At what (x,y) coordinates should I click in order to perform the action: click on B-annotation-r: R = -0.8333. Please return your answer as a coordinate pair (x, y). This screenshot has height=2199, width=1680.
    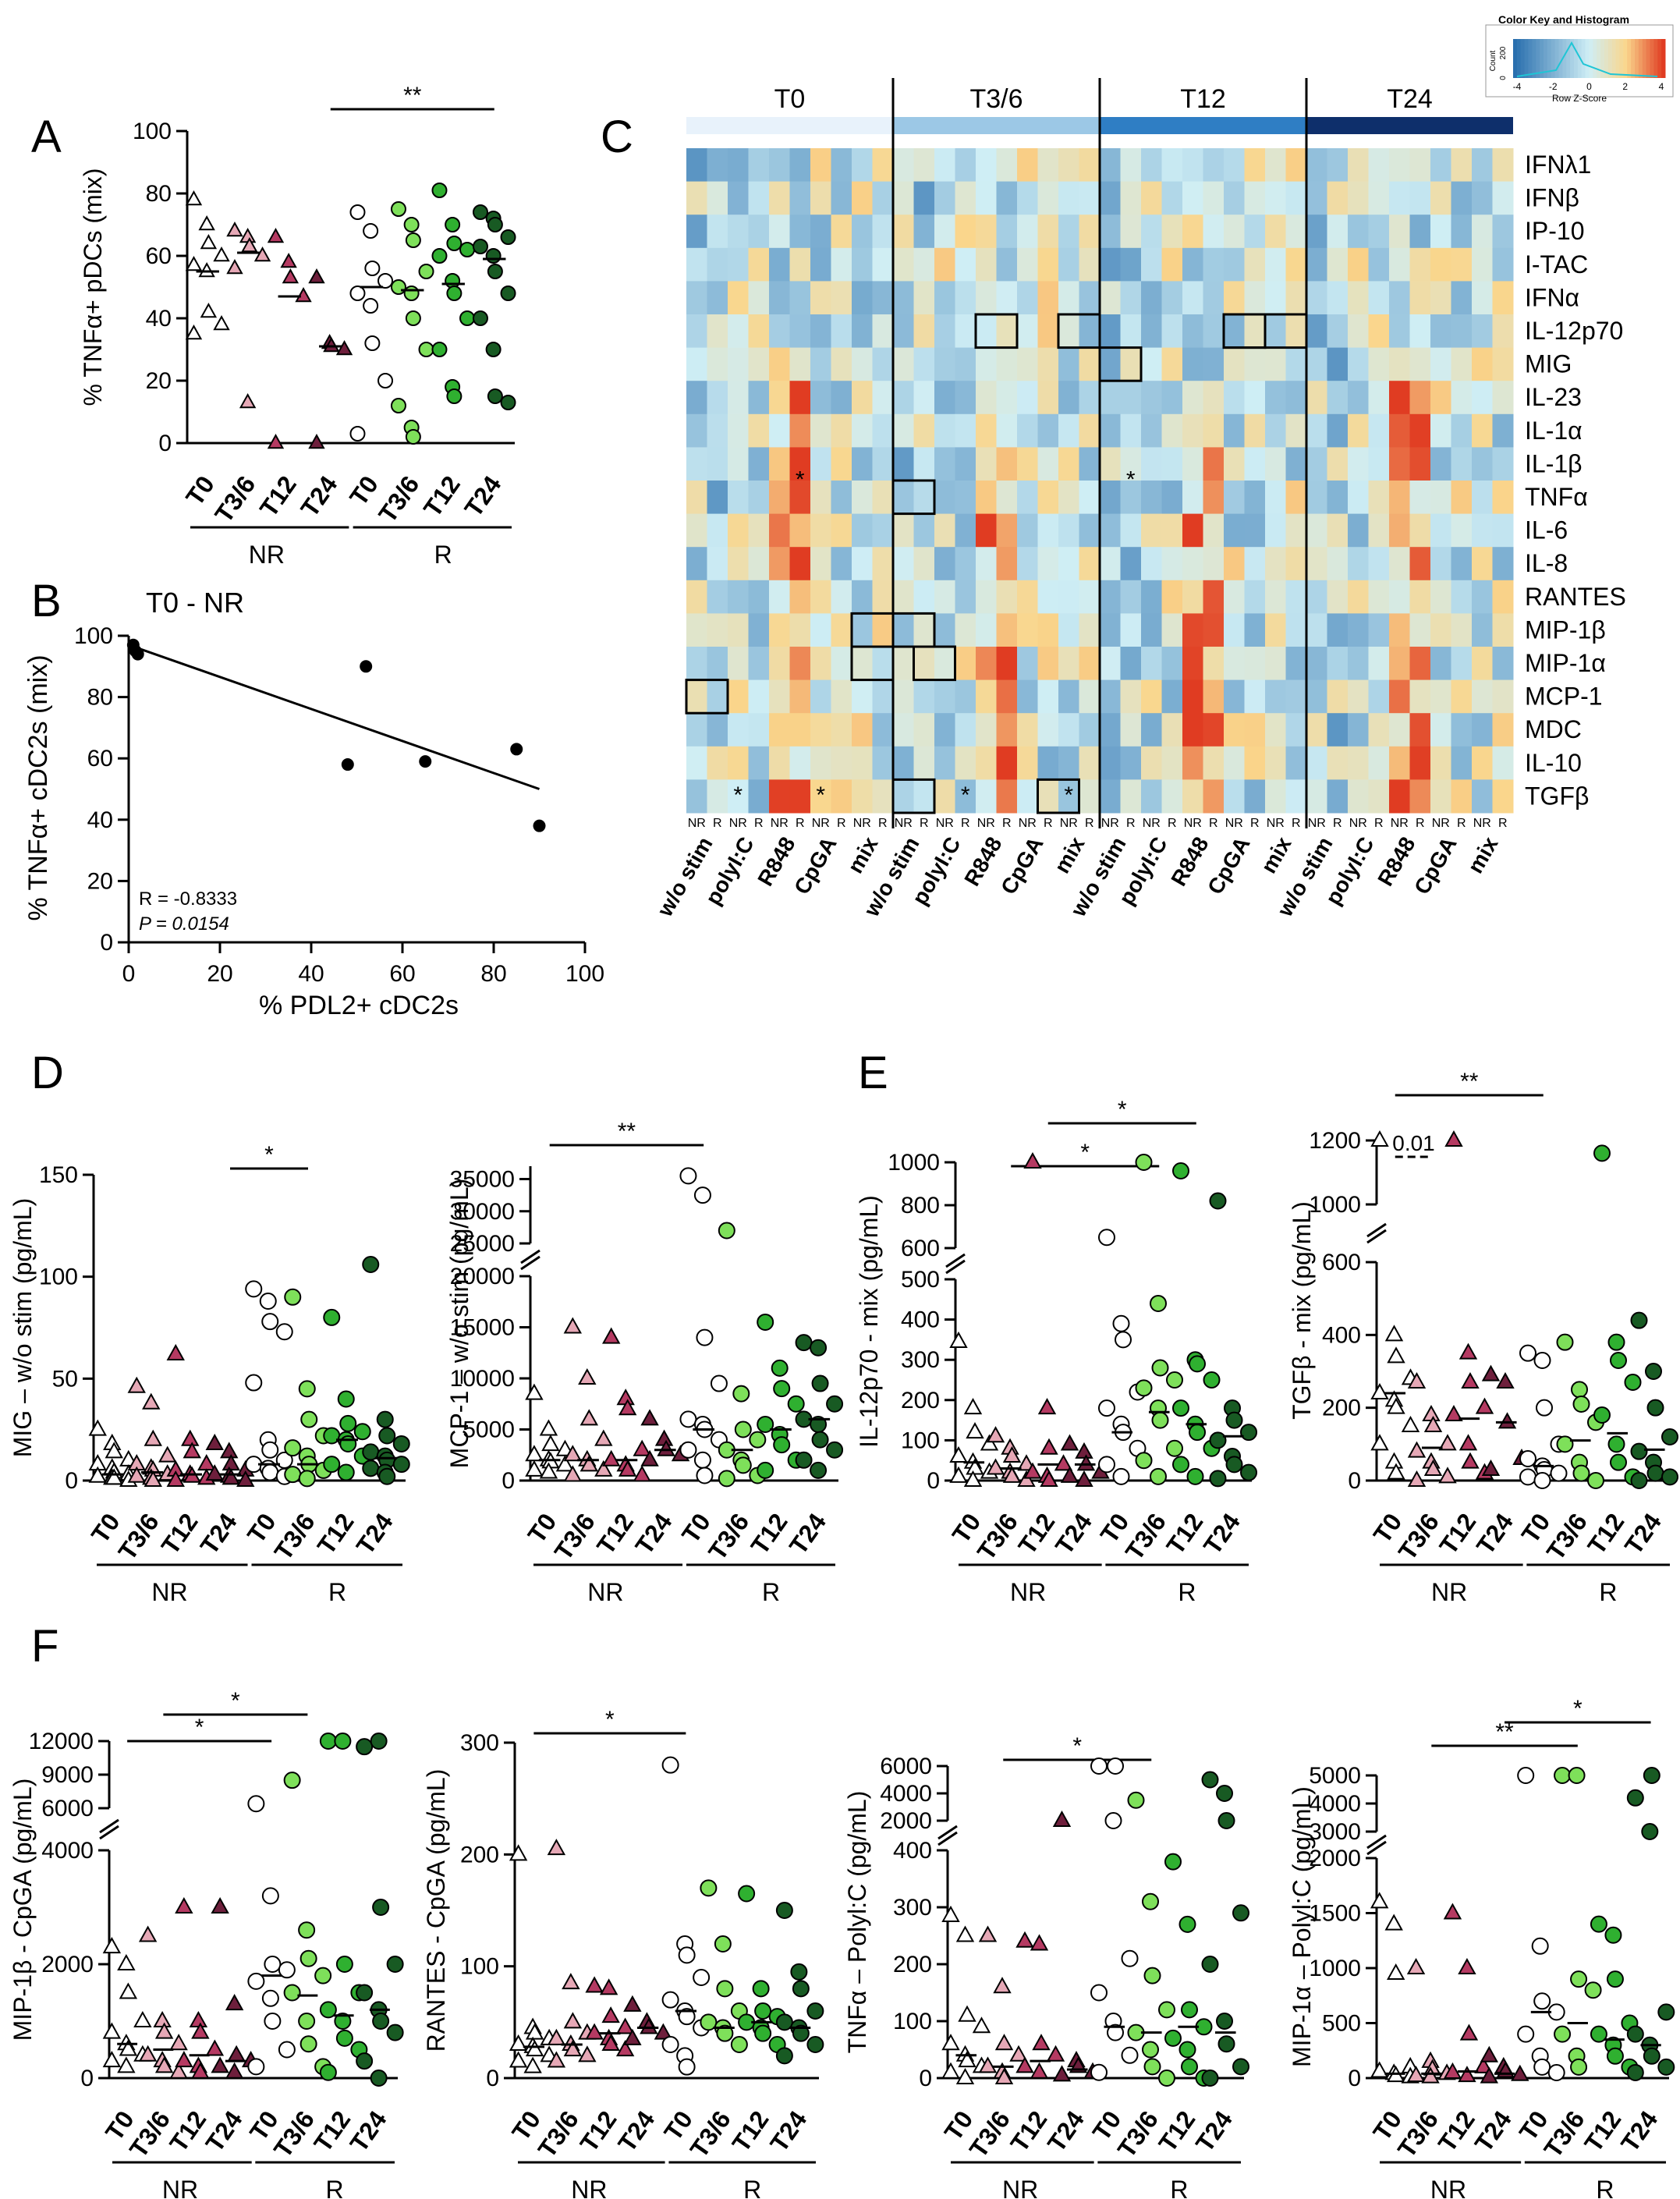
    Looking at the image, I should click on (188, 899).